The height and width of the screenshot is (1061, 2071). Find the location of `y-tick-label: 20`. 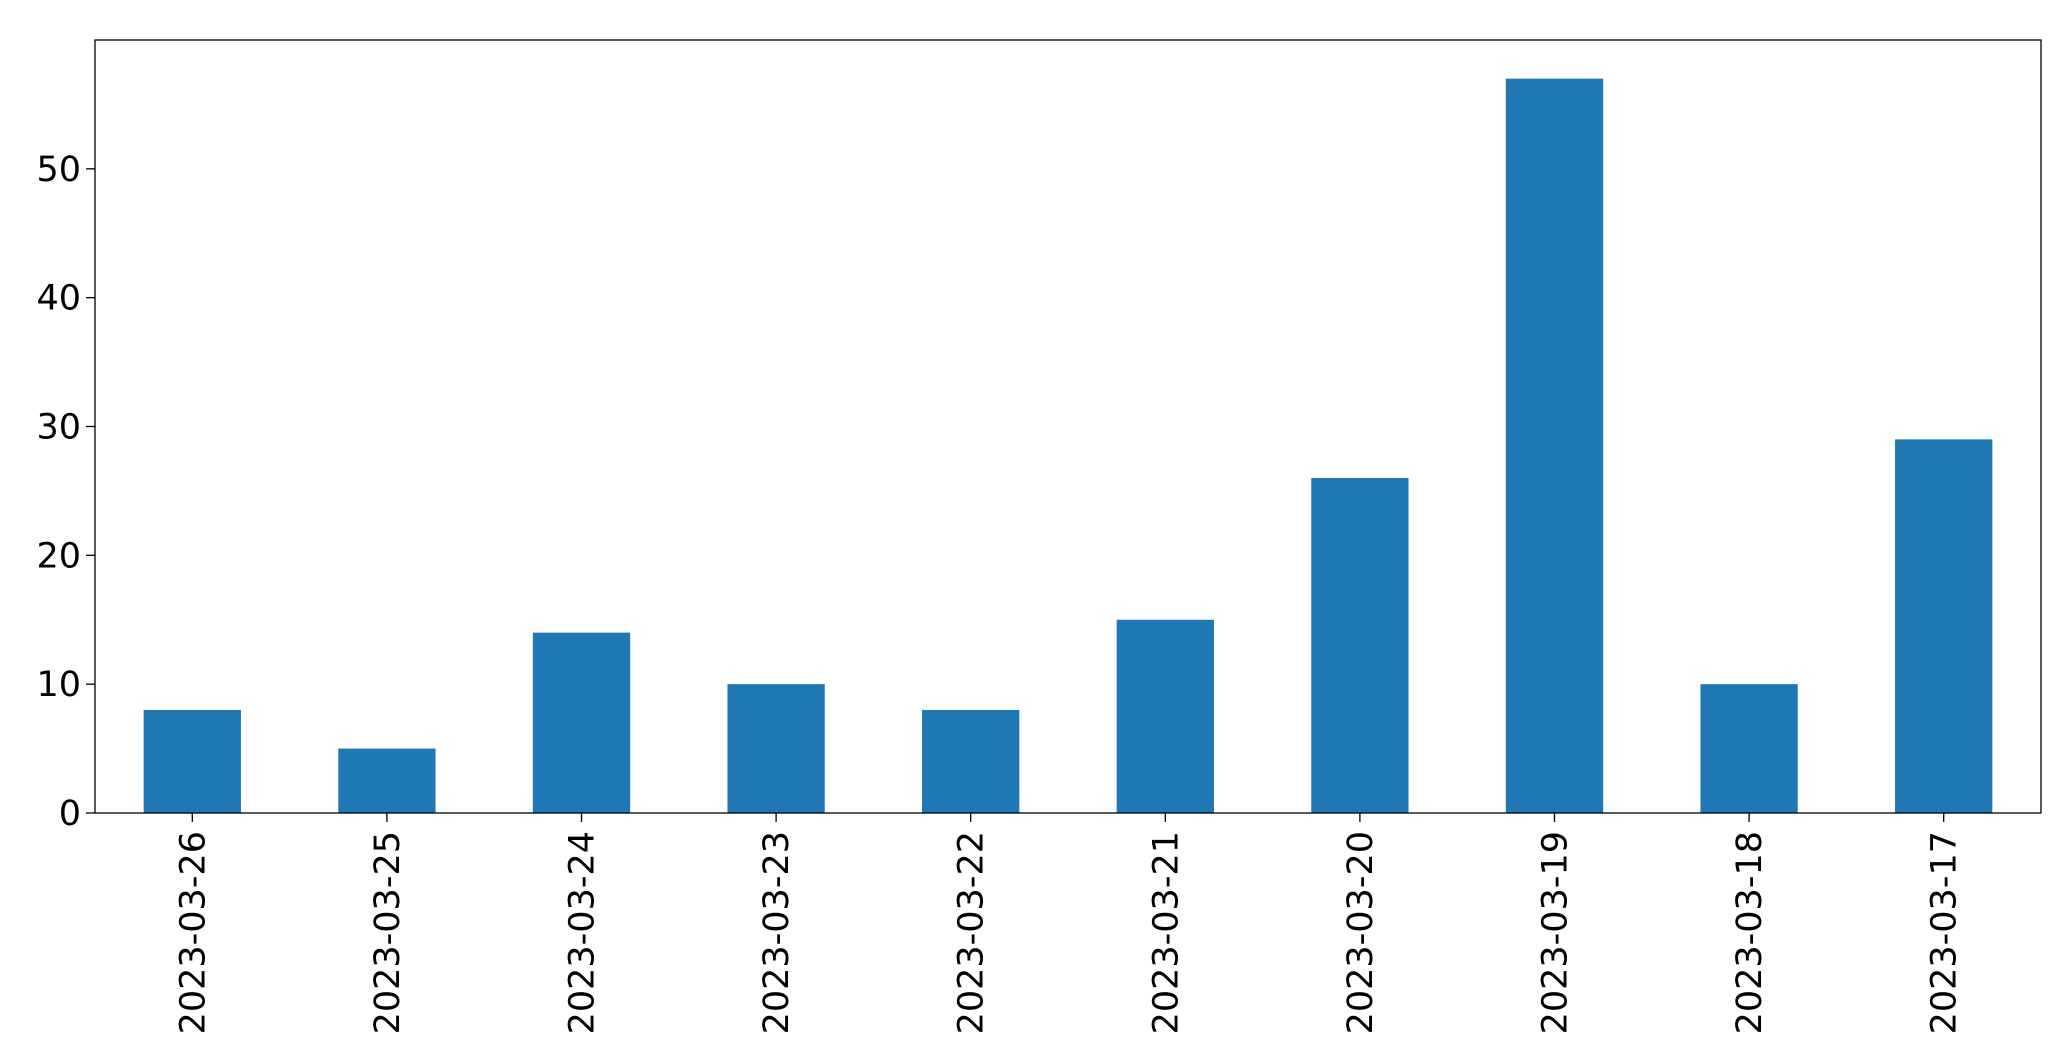

y-tick-label: 20 is located at coordinates (58, 556).